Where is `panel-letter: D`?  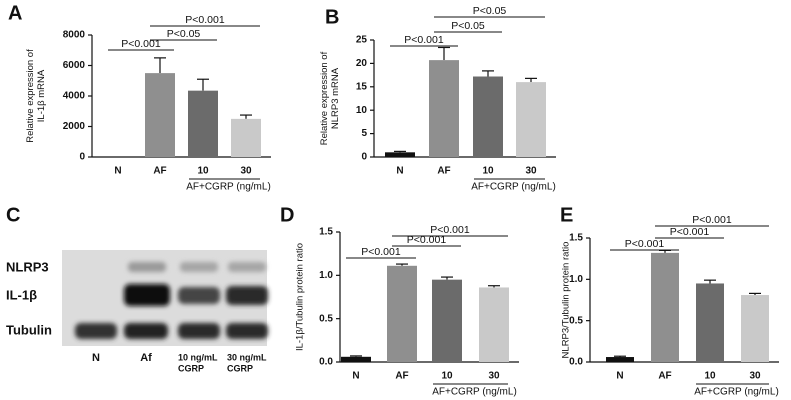 panel-letter: D is located at coordinates (287, 215).